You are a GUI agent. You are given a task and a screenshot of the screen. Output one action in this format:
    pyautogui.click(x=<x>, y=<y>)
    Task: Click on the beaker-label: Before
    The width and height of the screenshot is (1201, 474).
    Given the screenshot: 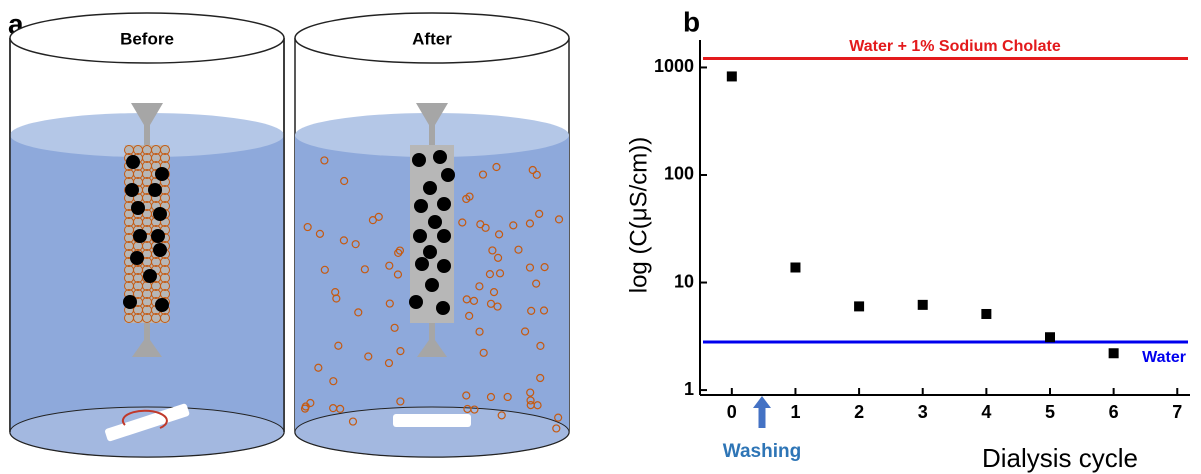 What is the action you would take?
    pyautogui.click(x=147, y=38)
    